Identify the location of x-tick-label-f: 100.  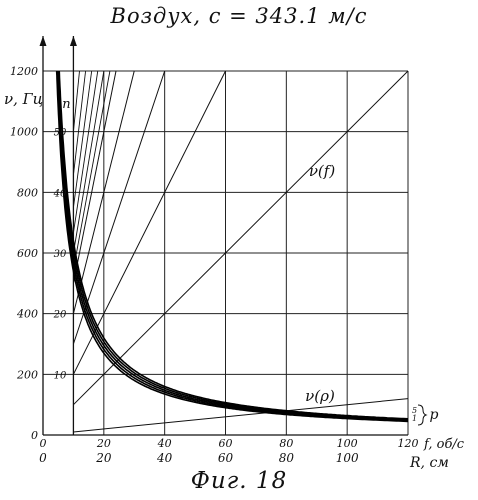
(347, 443).